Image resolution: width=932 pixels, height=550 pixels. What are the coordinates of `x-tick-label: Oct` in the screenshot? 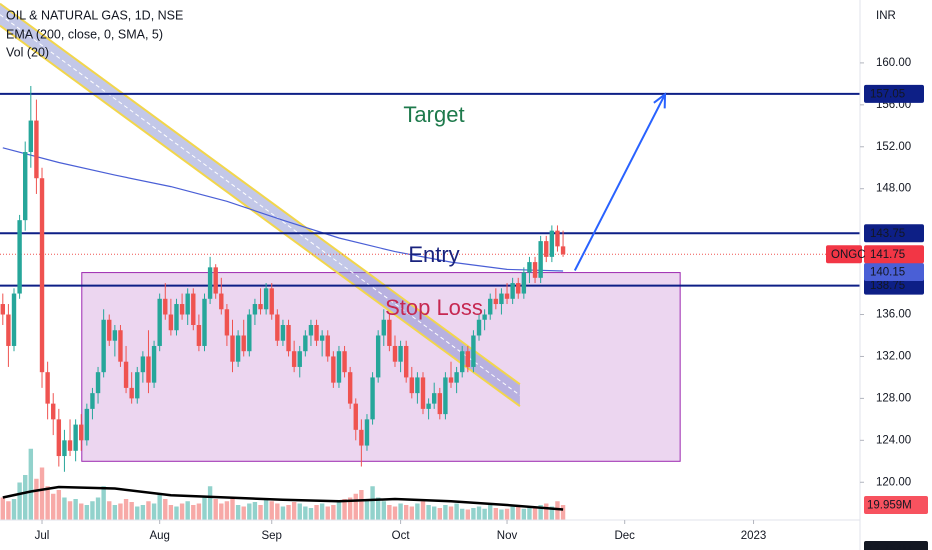 It's located at (401, 536).